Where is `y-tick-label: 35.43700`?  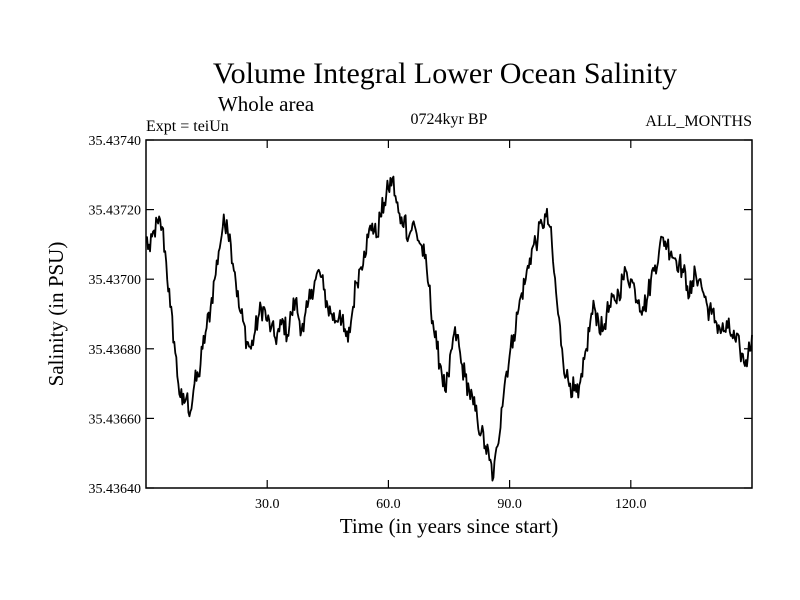 y-tick-label: 35.43700 is located at coordinates (115, 280).